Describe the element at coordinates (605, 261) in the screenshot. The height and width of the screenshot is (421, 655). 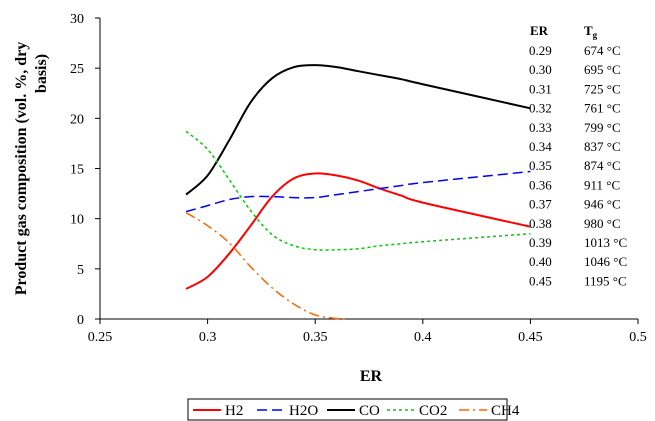
I see `table-tg-value: 1046 °C` at that location.